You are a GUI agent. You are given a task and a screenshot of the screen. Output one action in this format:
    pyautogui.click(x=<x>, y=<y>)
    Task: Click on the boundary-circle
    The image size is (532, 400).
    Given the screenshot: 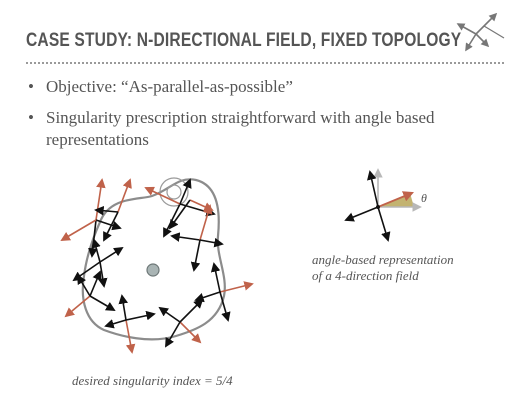 What is the action you would take?
    pyautogui.click(x=174, y=192)
    